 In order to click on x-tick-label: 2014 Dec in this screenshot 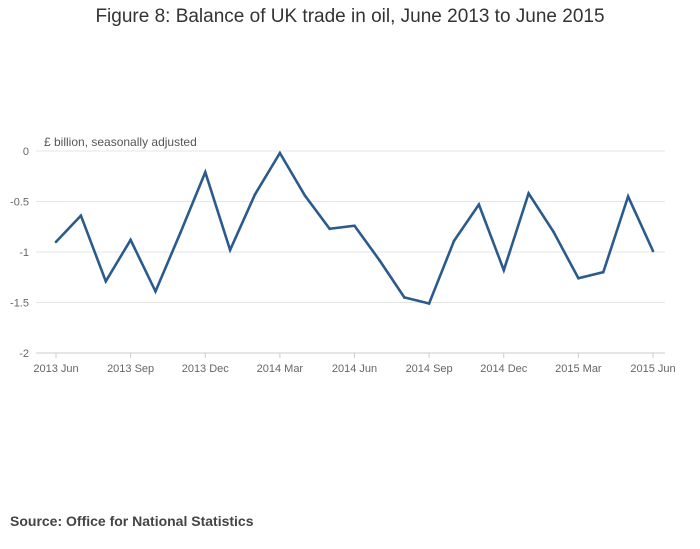, I will do `click(504, 369)`.